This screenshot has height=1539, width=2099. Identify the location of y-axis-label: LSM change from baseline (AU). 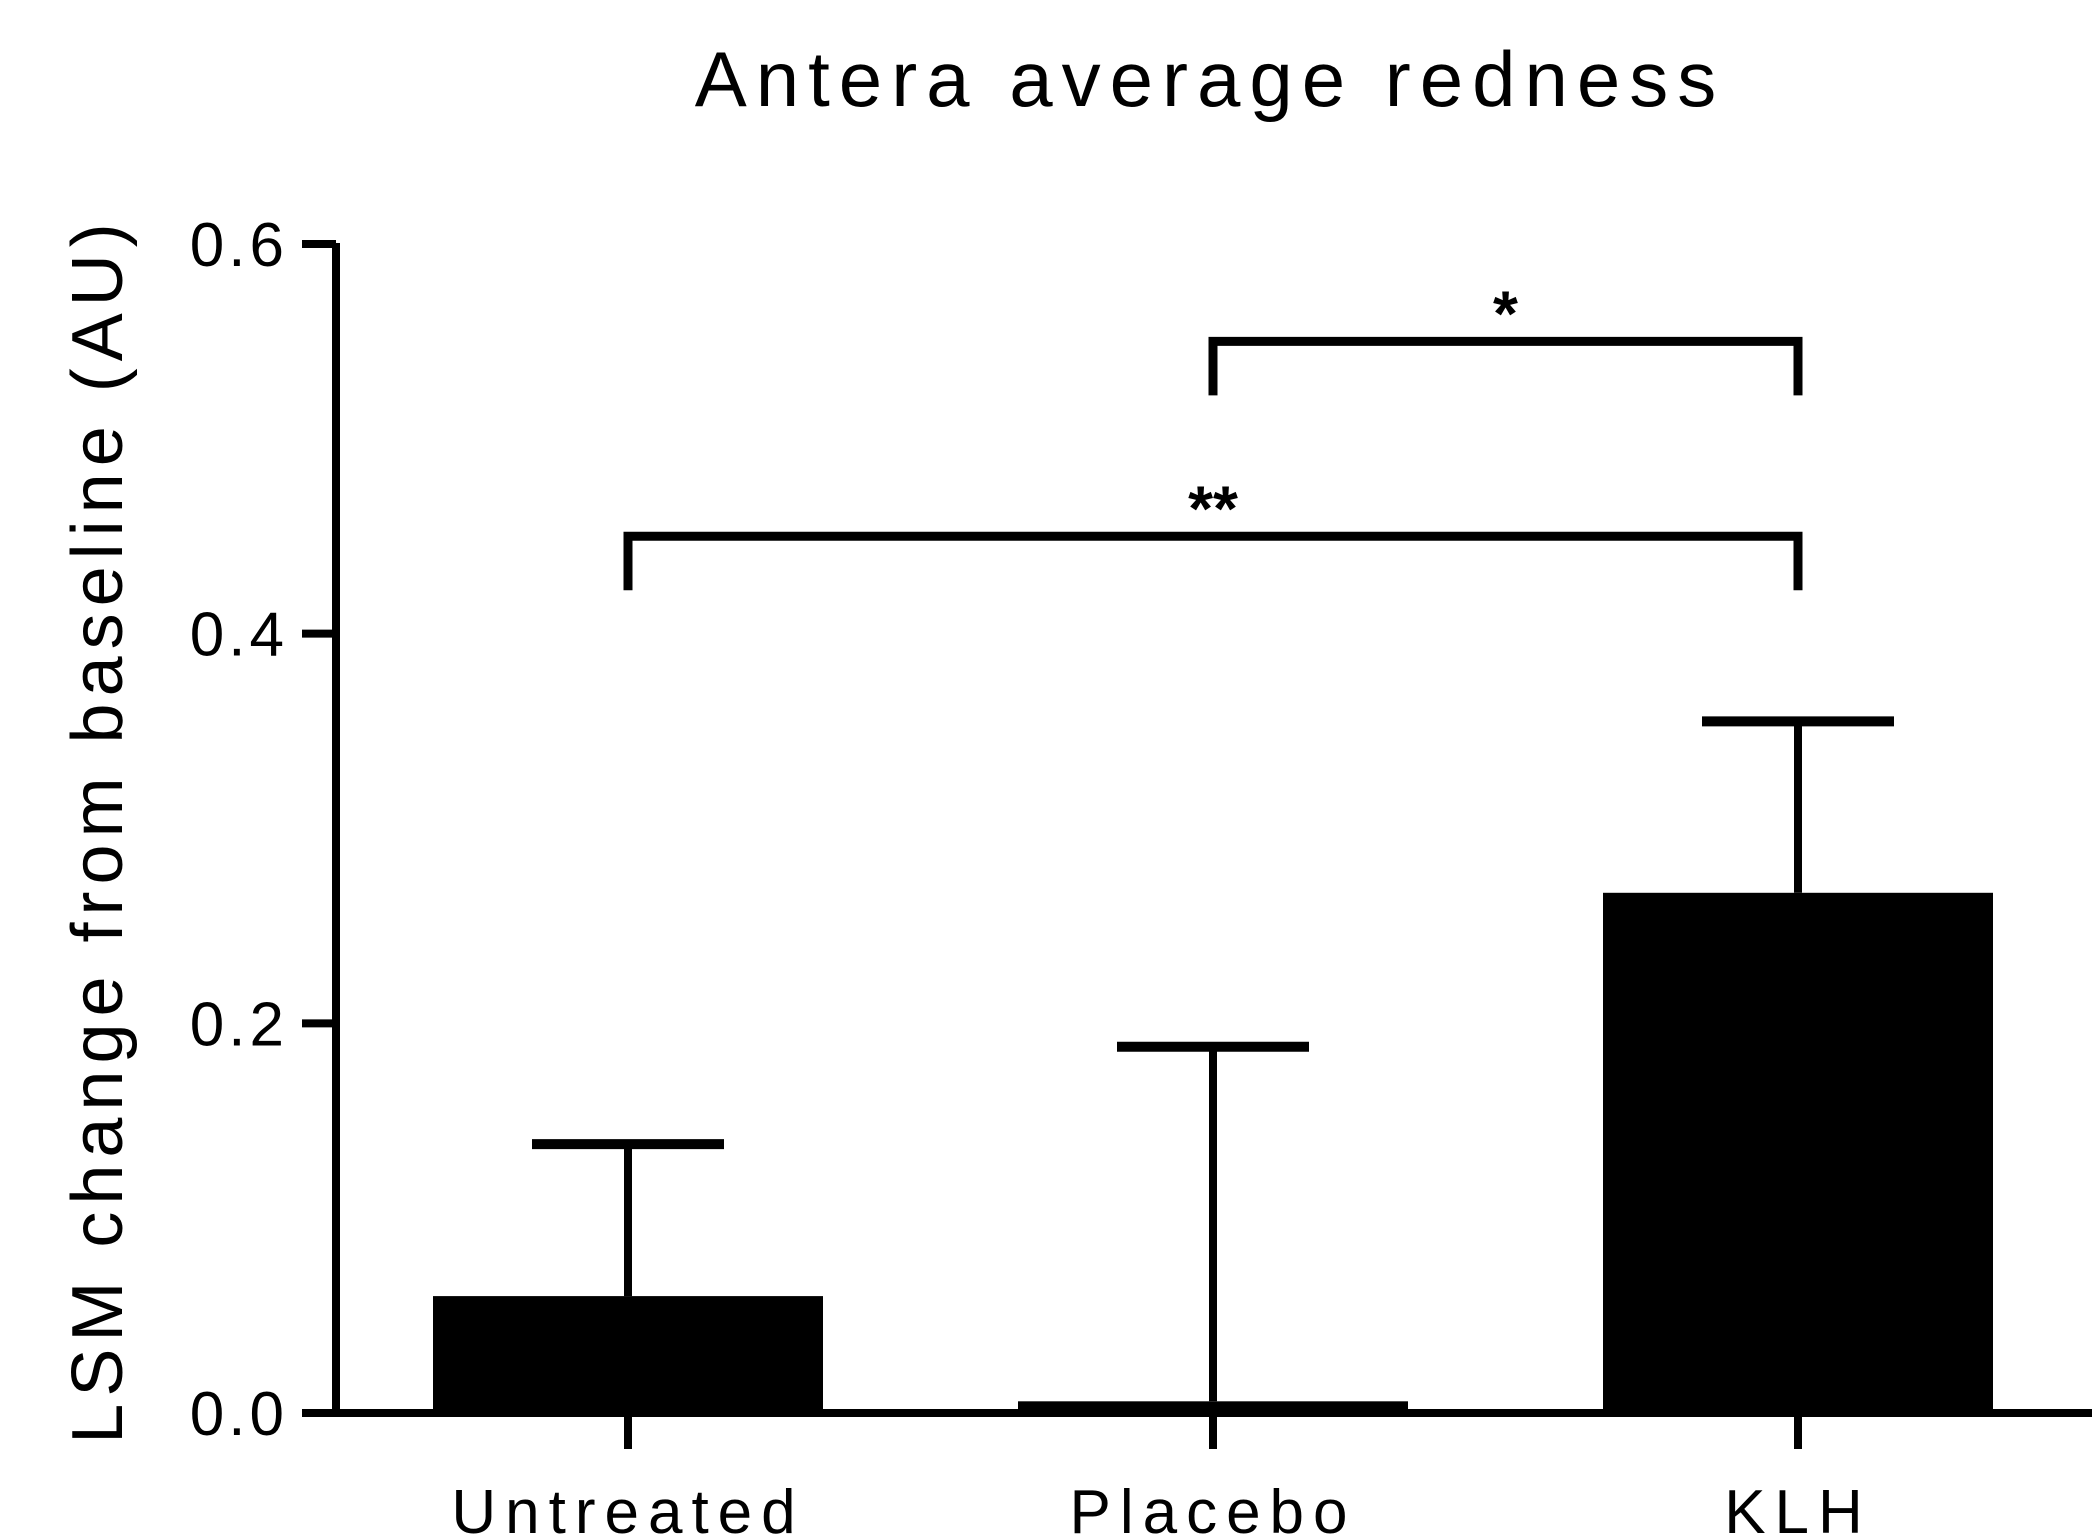
(98, 829).